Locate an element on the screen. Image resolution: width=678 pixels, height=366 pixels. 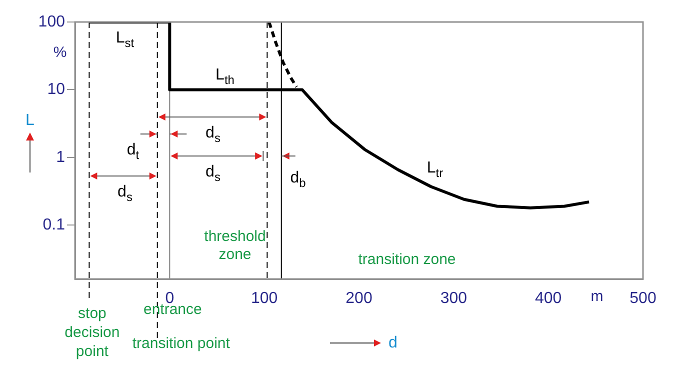
y-tick-label: 0.1 is located at coordinates (54, 225).